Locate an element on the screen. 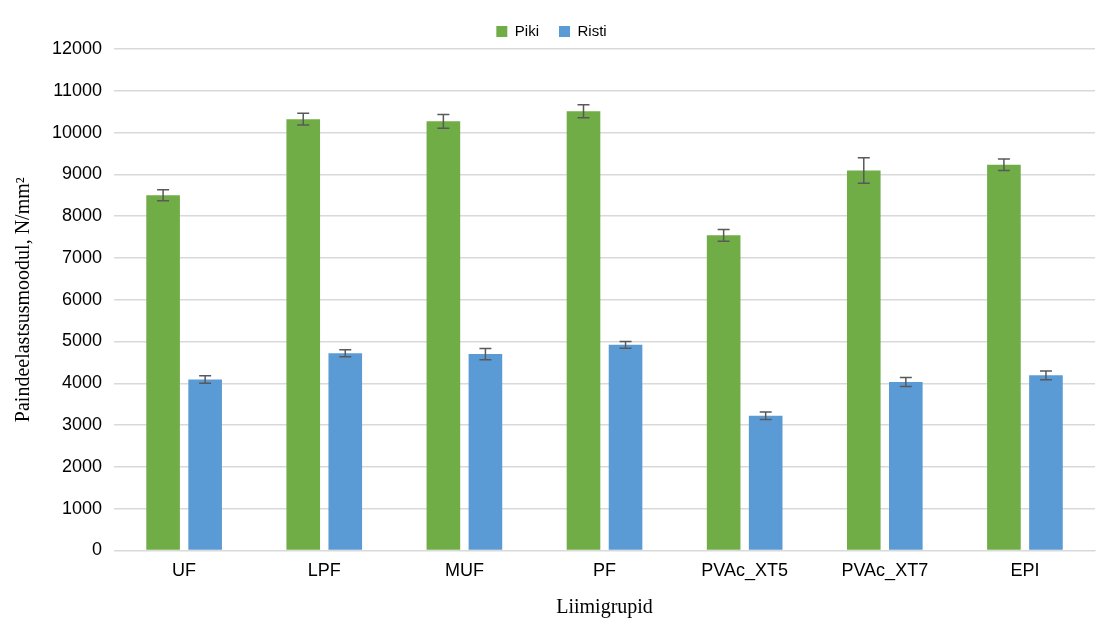  y-tick-label: 9000 is located at coordinates (82, 173).